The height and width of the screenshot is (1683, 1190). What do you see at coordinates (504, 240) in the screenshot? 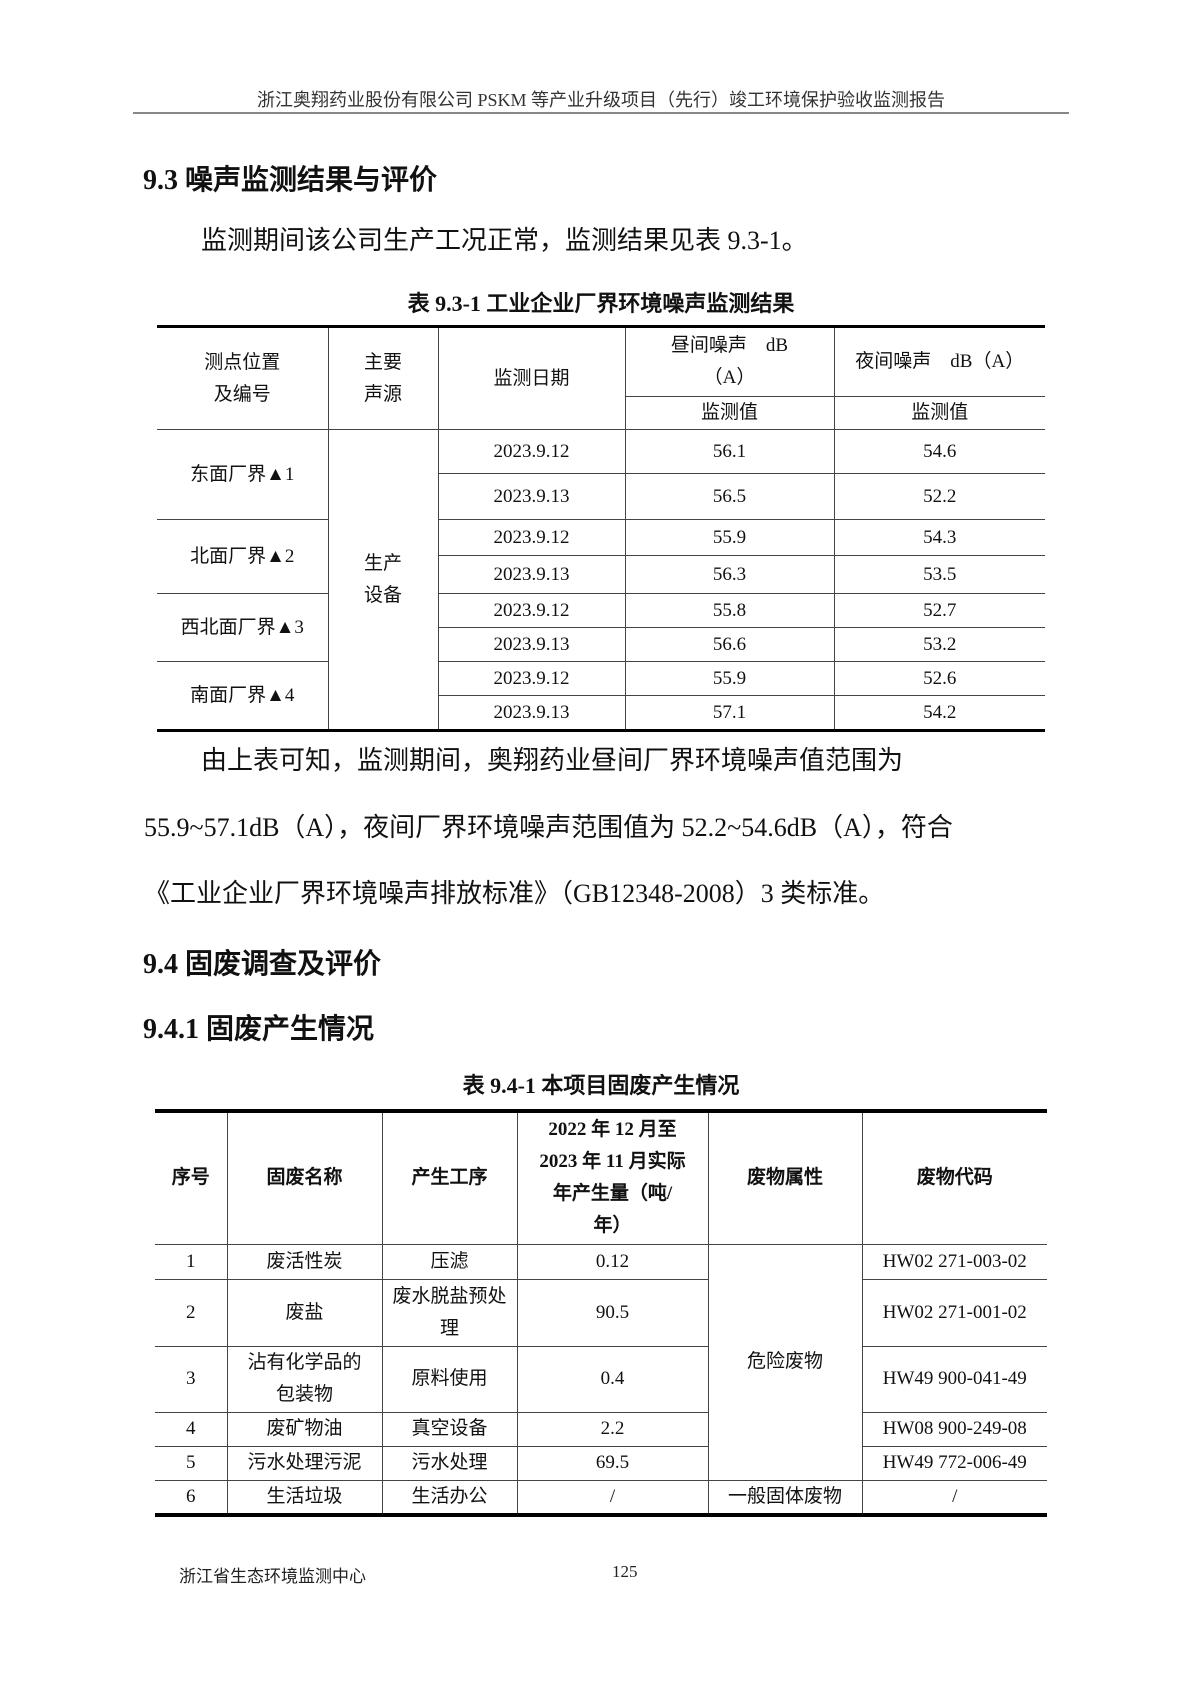
I see `intro-paragraph: 监测期间该公司生产工况正常，监测结果见表 9.3-1。` at bounding box center [504, 240].